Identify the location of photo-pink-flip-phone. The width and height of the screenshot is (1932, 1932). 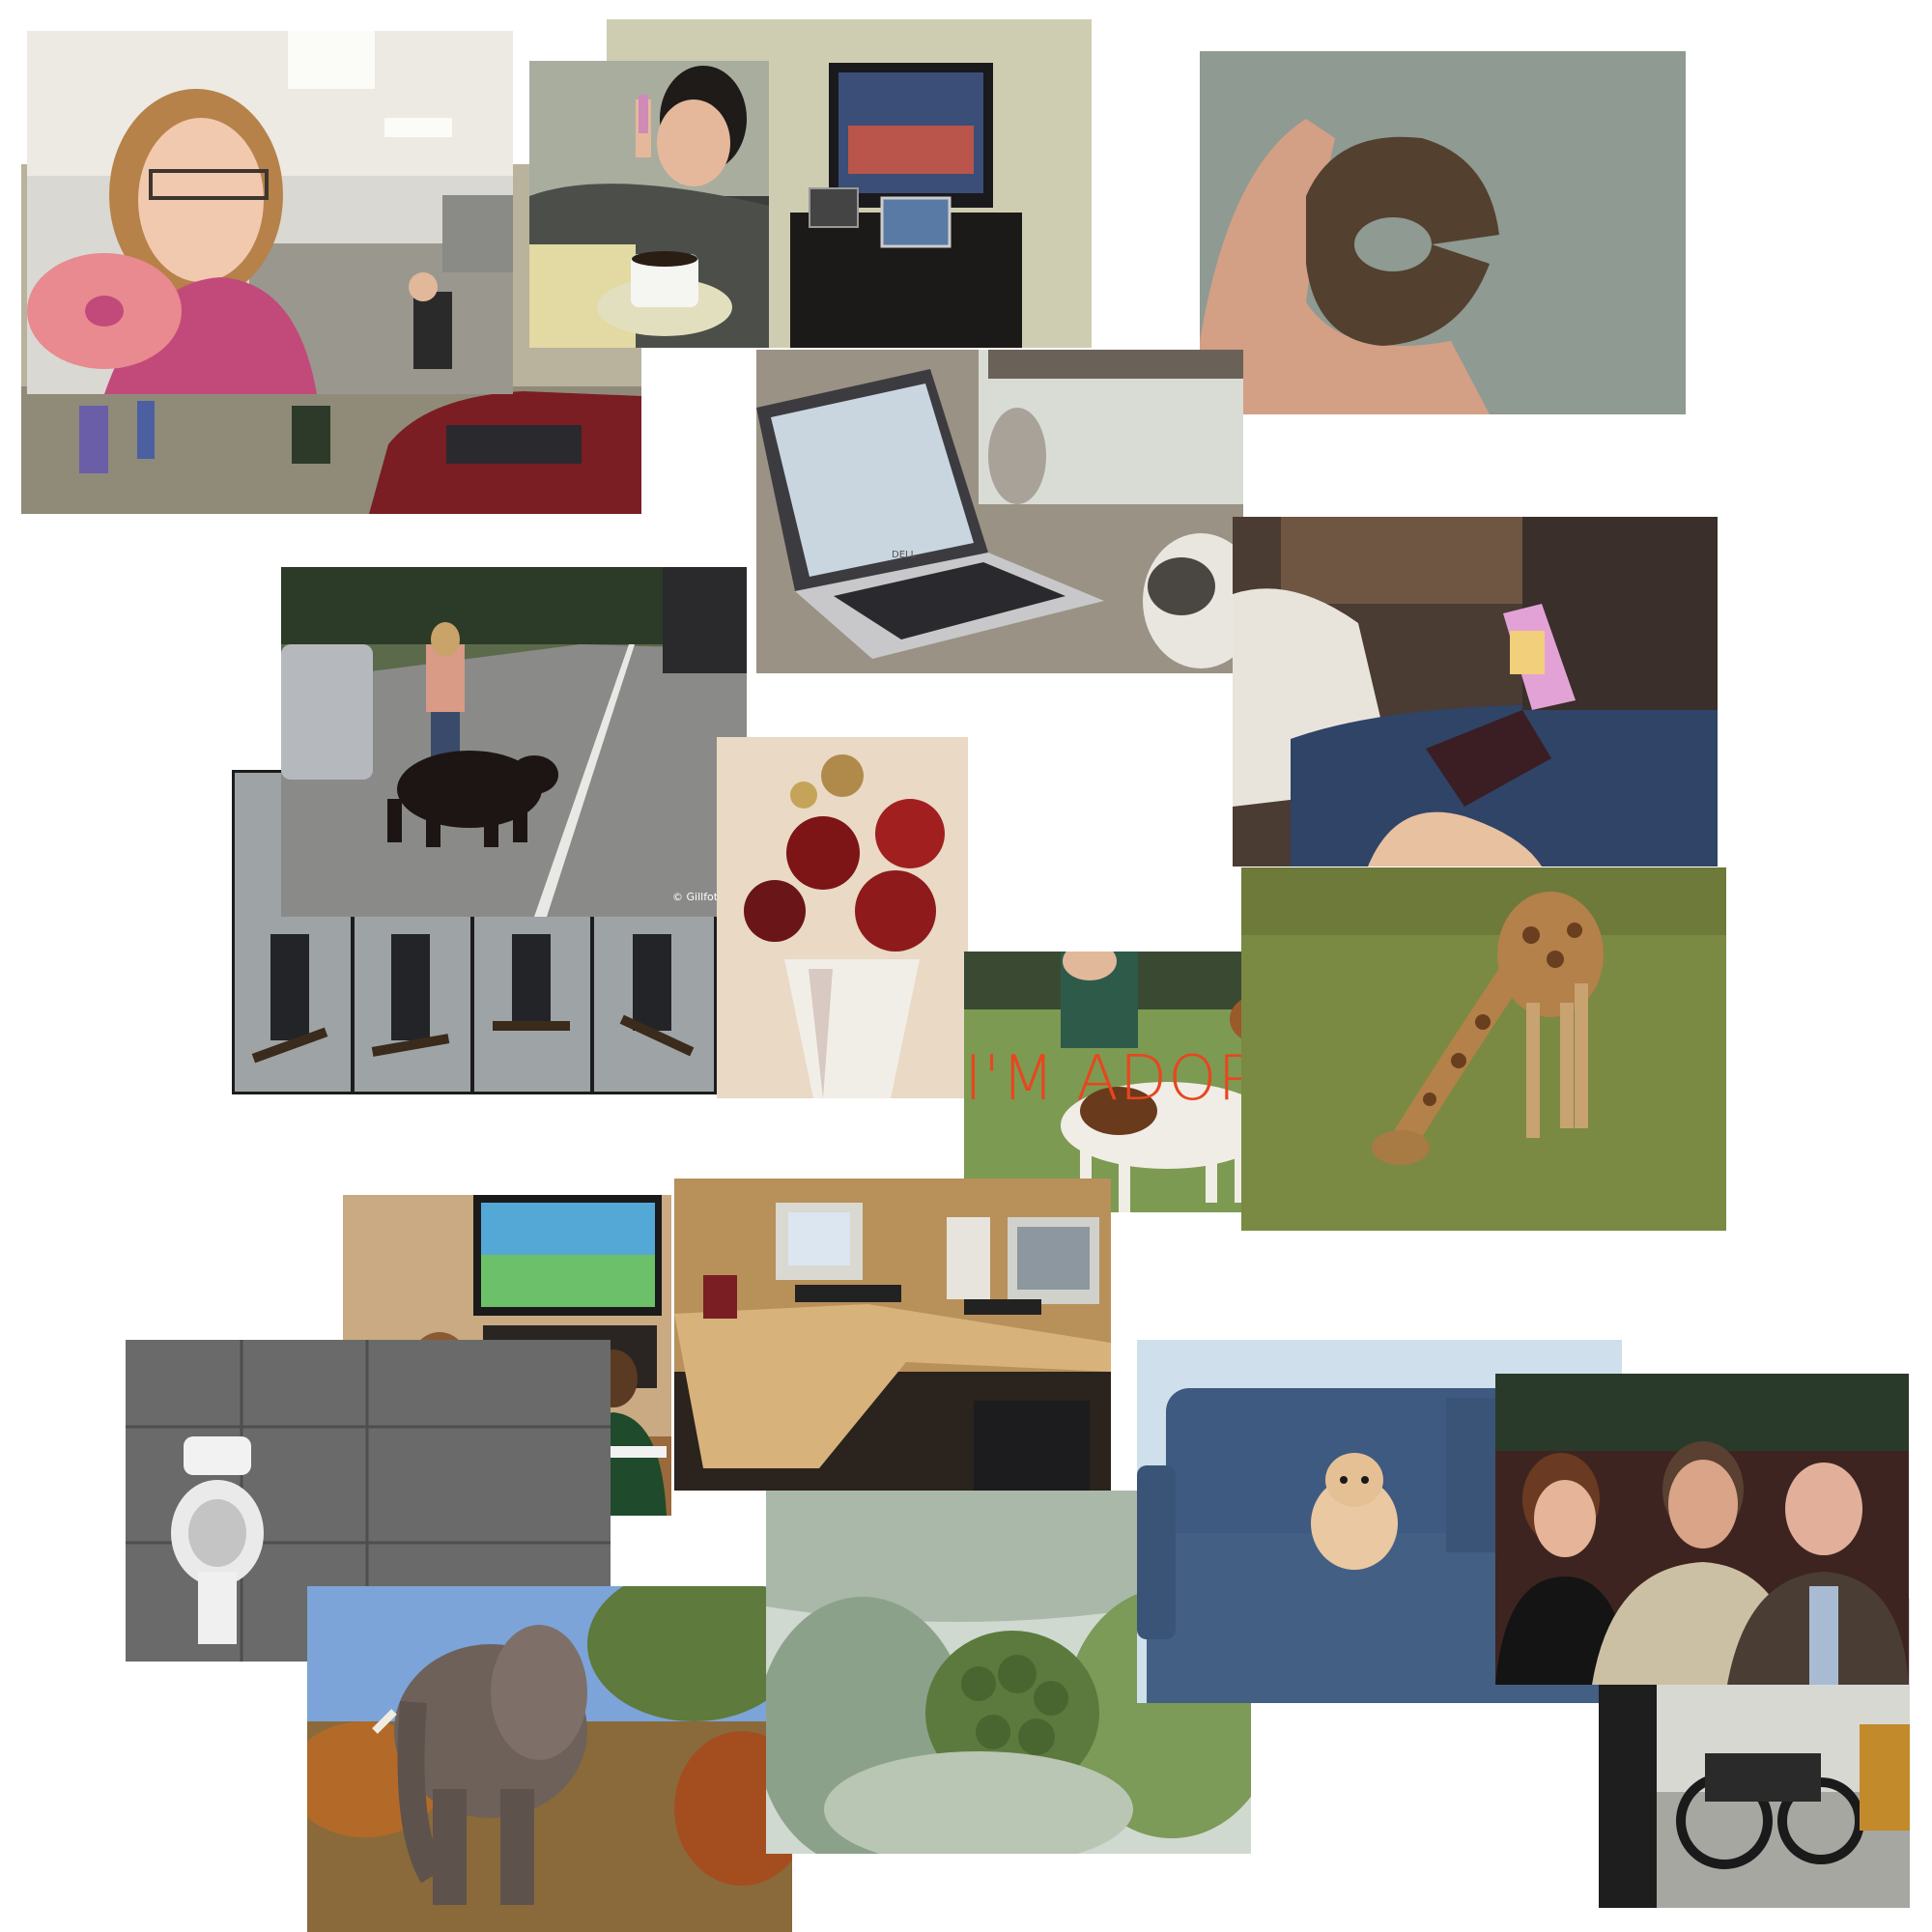
(1475, 692).